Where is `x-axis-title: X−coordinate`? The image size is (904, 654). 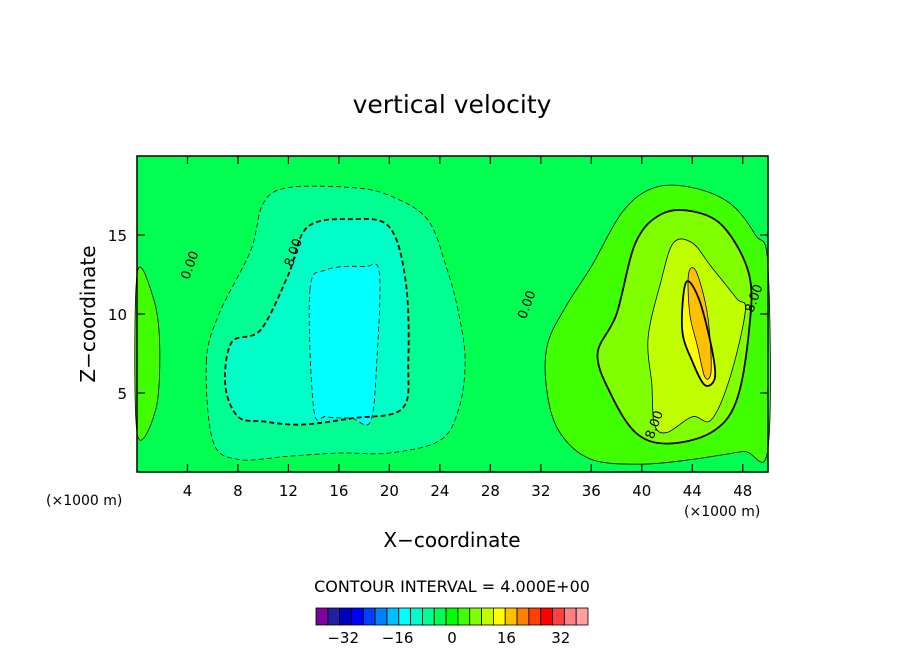
x-axis-title: X−coordinate is located at coordinates (451, 540).